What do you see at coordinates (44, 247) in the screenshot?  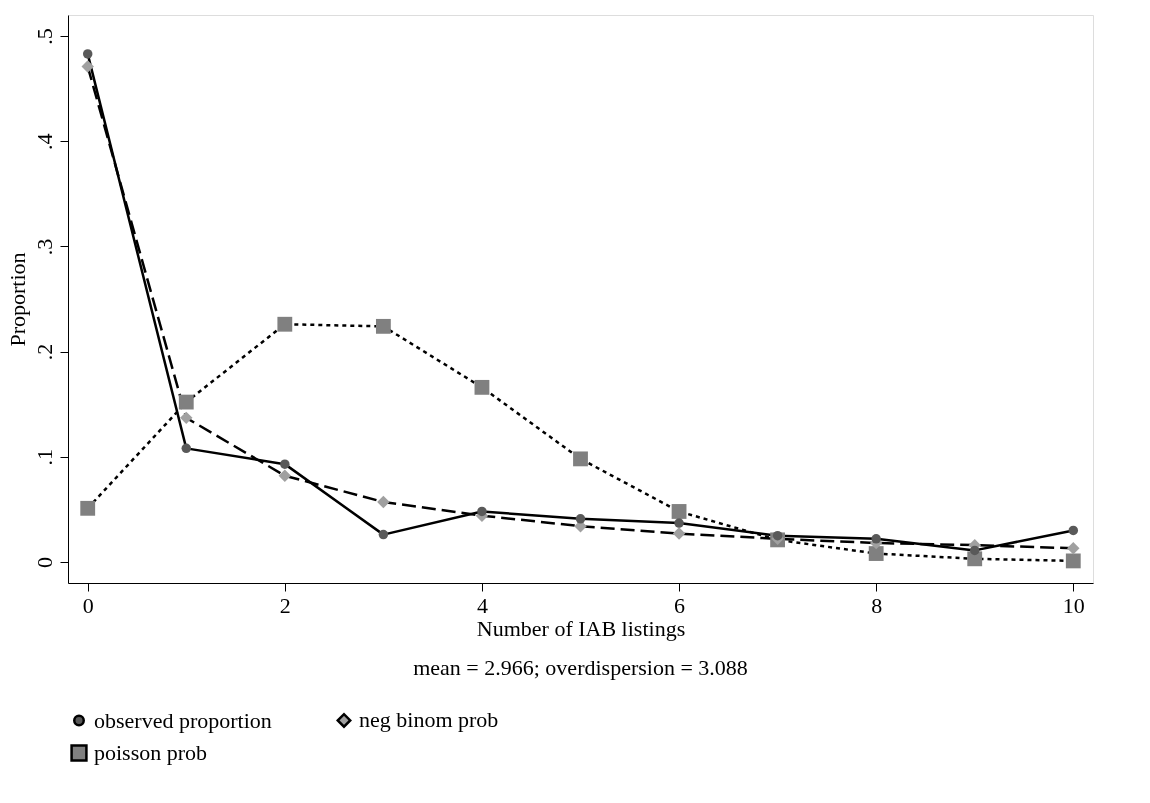 I see `y-tick-label: .3` at bounding box center [44, 247].